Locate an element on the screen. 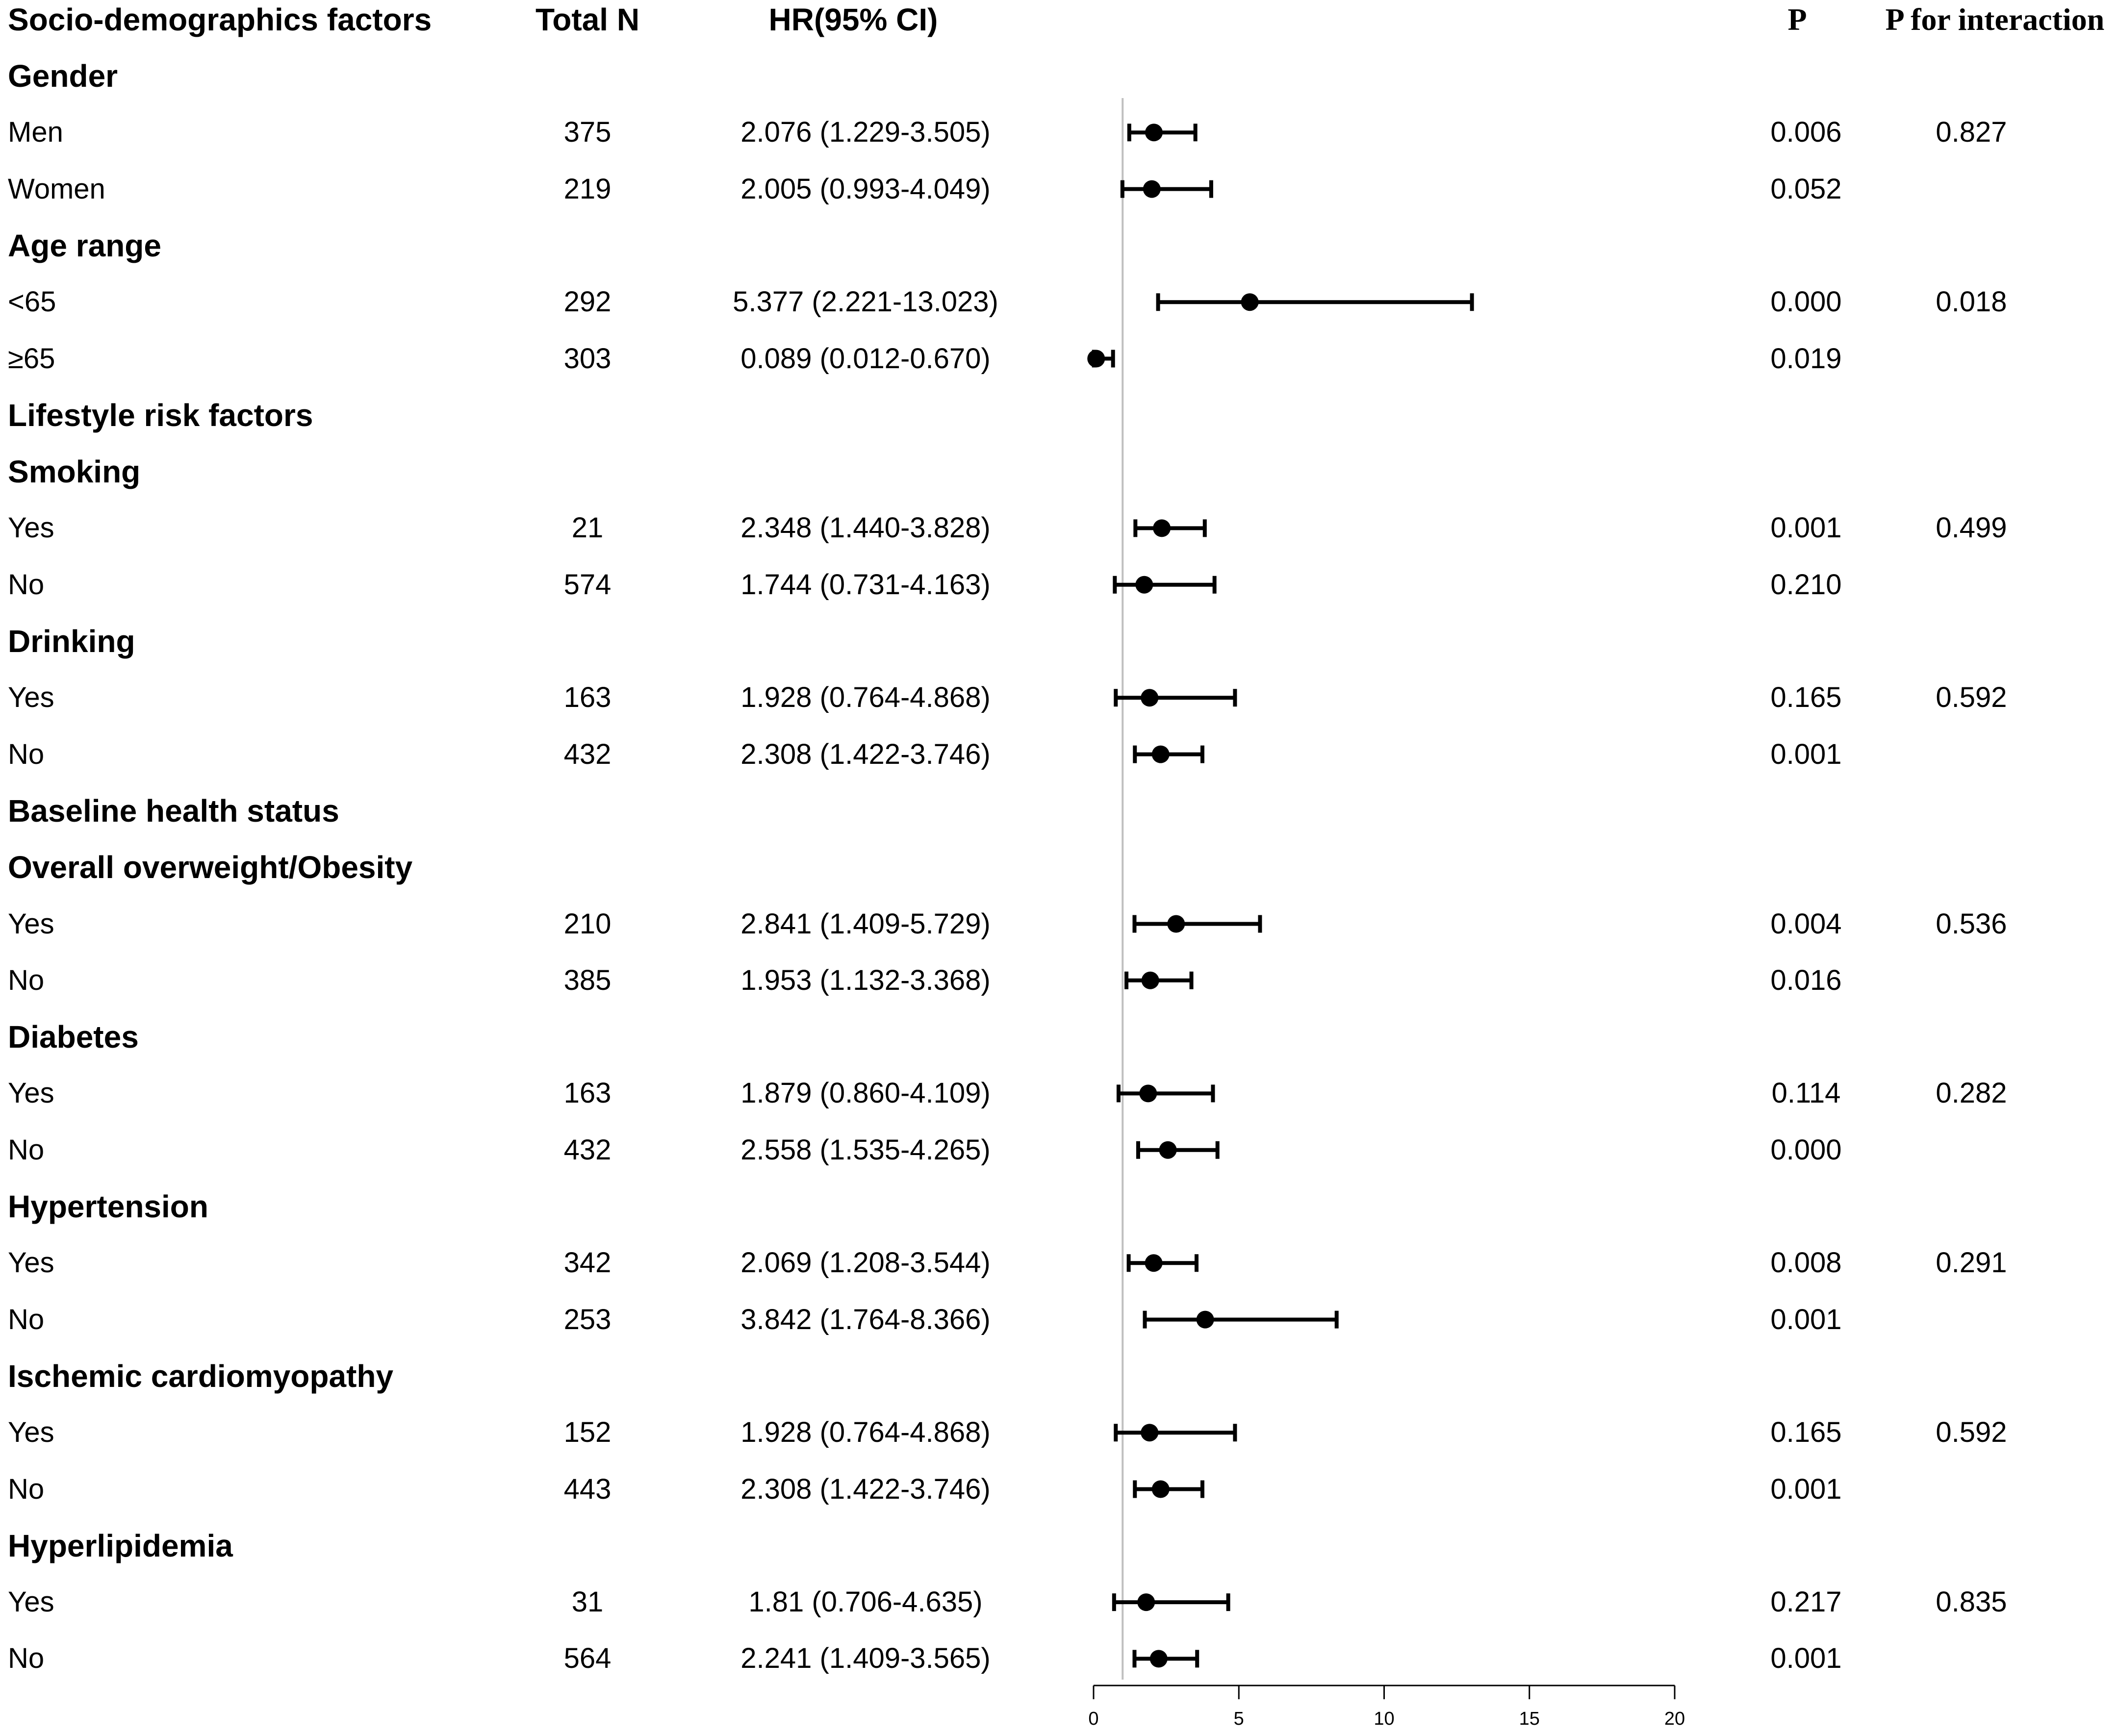 Image resolution: width=2117 pixels, height=1736 pixels. row-p-value: 0.016 is located at coordinates (1806, 980).